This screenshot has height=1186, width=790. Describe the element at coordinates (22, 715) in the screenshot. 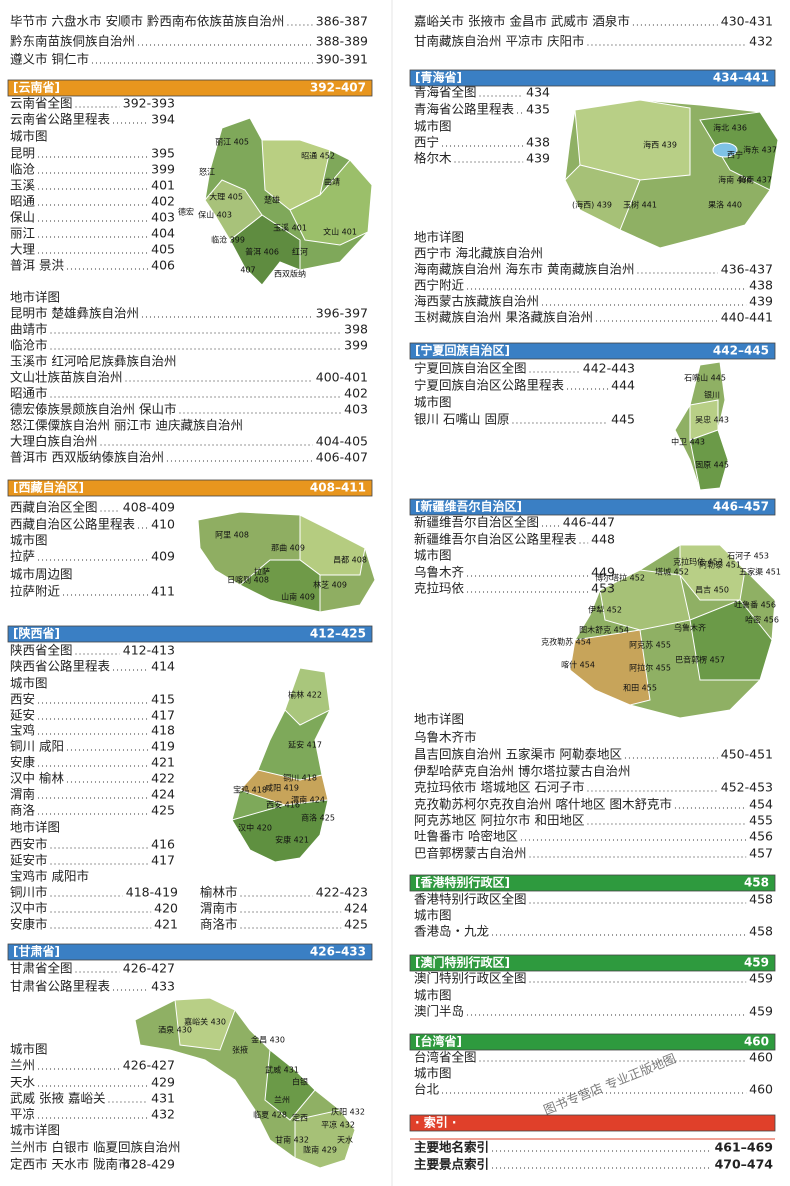

I see `entry-text: 延安` at that location.